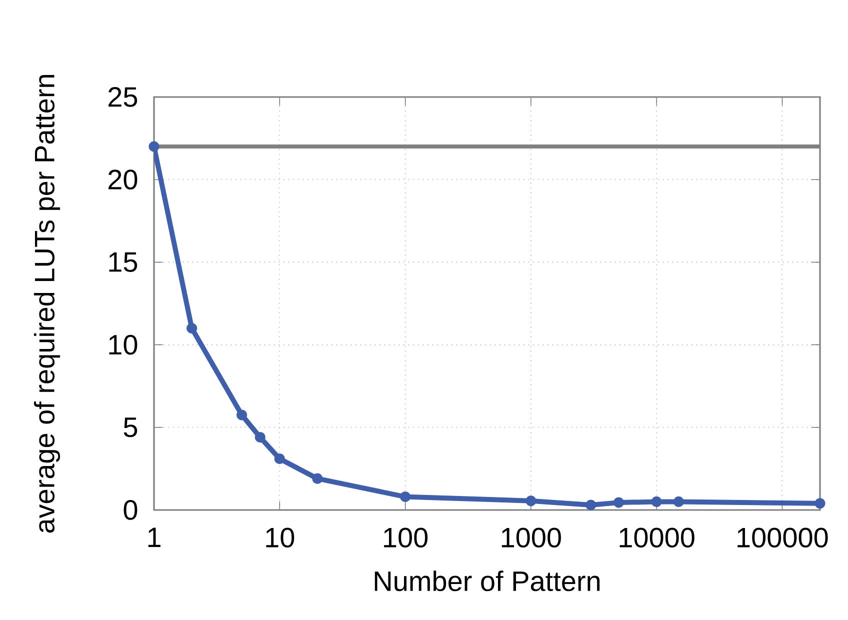 The width and height of the screenshot is (848, 620). I want to click on x-axis-title: Number of Pattern, so click(487, 581).